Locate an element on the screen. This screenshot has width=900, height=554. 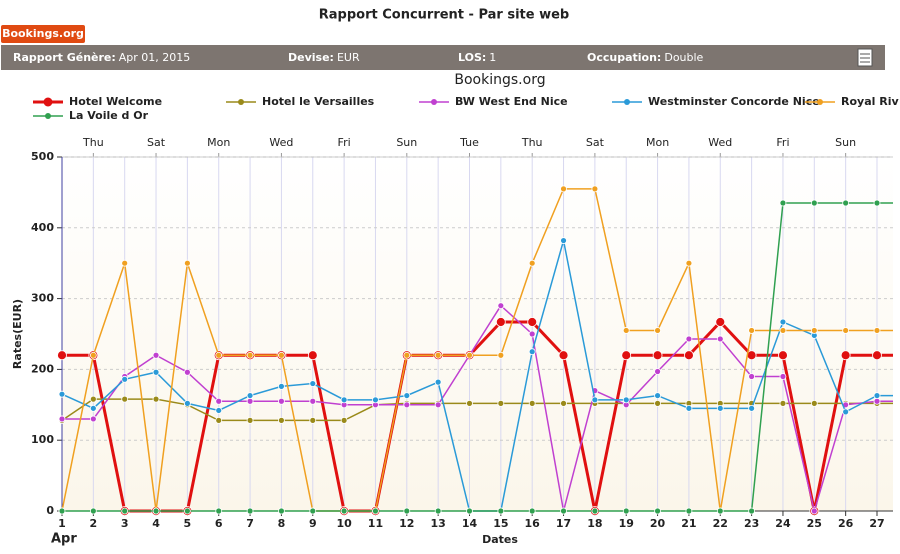
info-item: Rapport Génère: Apr 01, 2015 is located at coordinates (101, 57).